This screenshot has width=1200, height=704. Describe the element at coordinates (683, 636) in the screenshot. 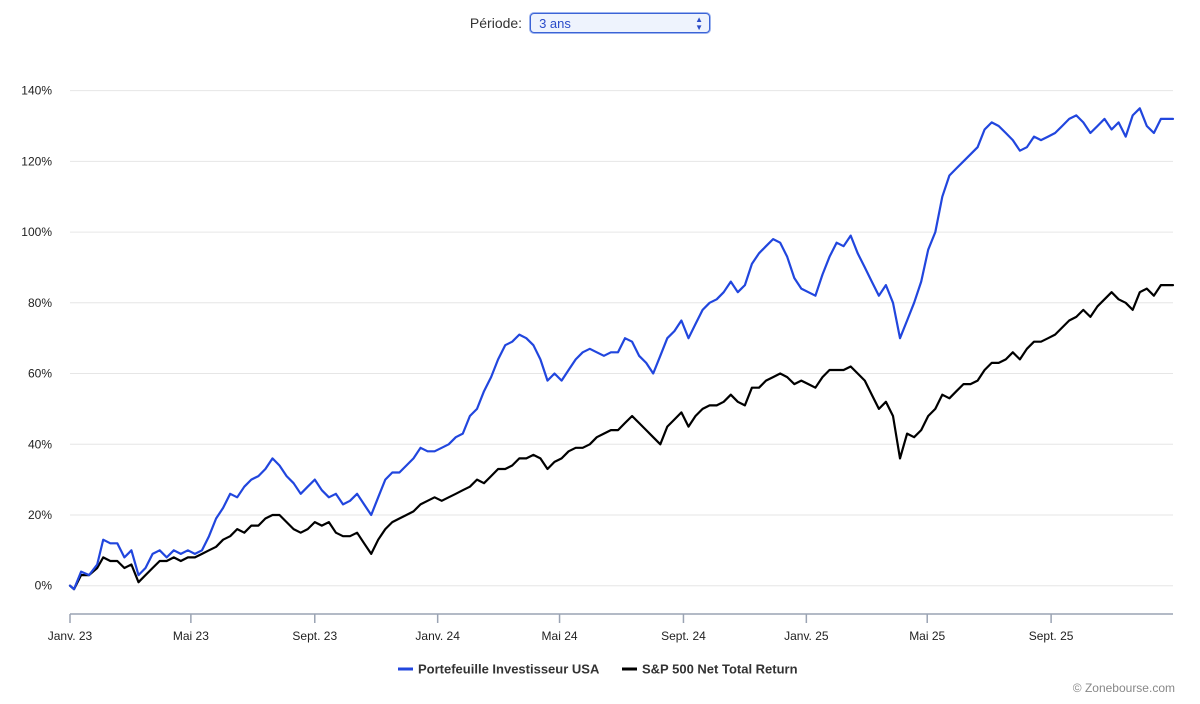

I see `x-tick-label: Sept. 24` at that location.